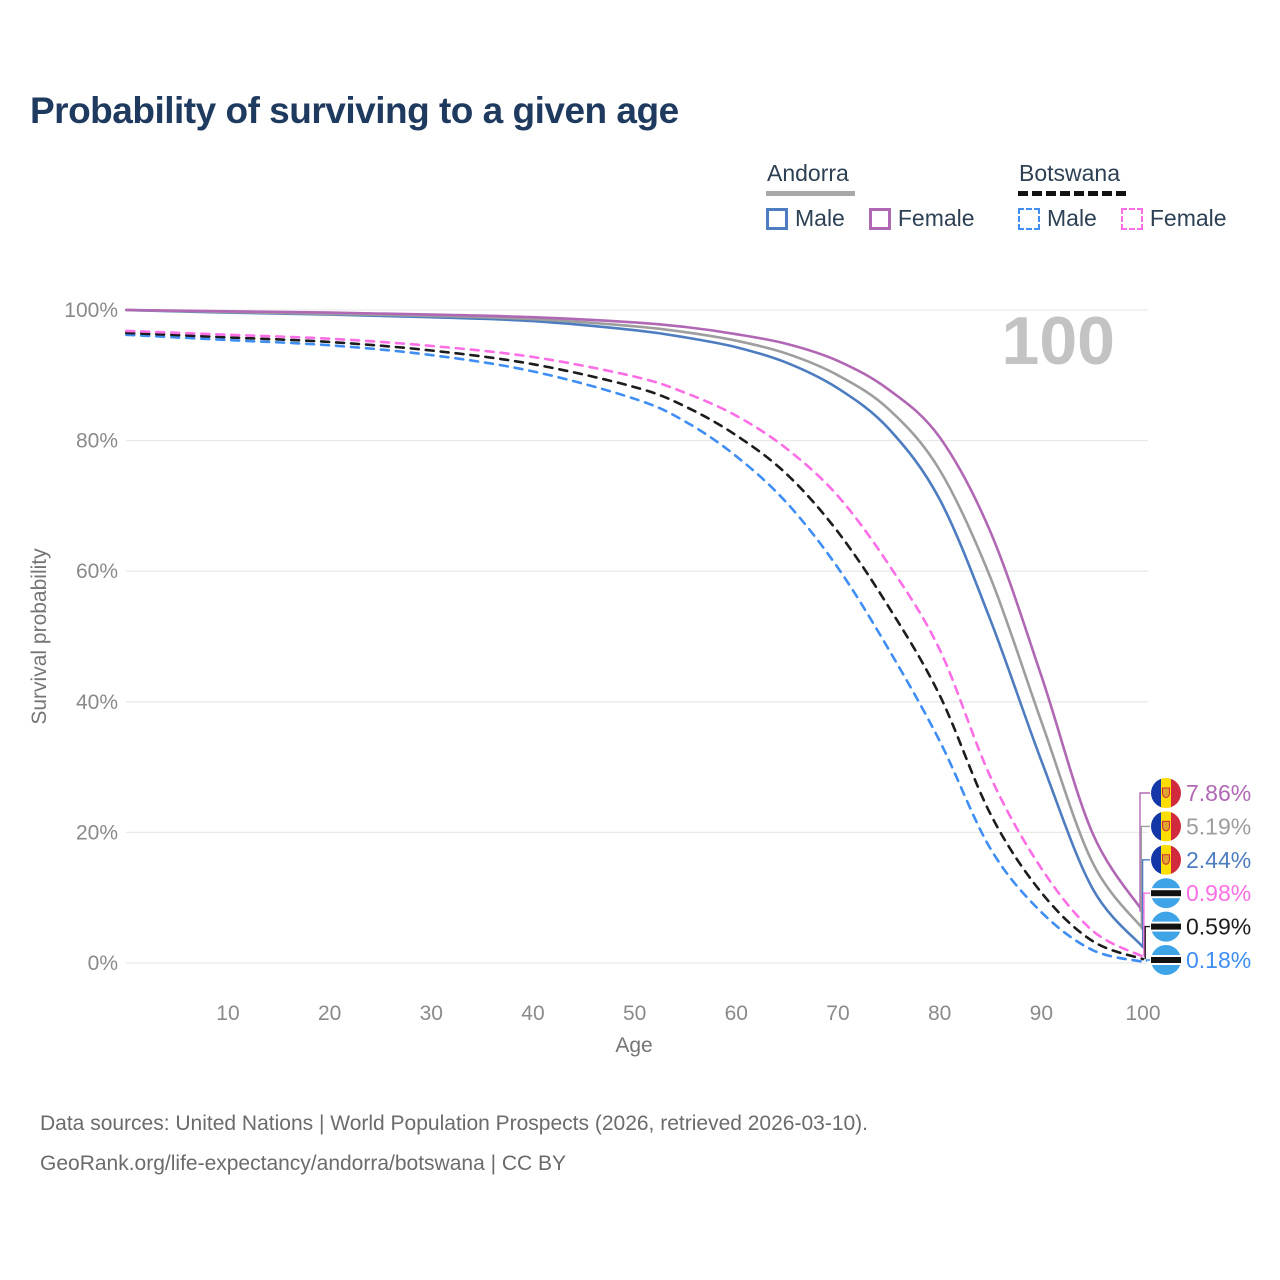 The image size is (1280, 1280). What do you see at coordinates (103, 963) in the screenshot?
I see `y-tick-label-0: 0%` at bounding box center [103, 963].